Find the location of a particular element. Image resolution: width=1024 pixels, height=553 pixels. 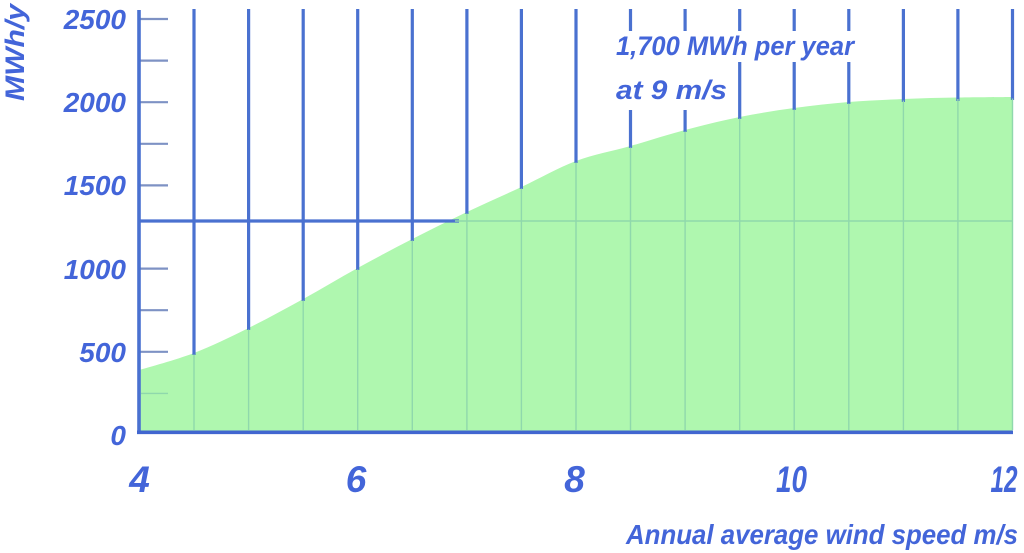

svg-text: Annual average wind speed m/s is located at coordinates (821, 534).